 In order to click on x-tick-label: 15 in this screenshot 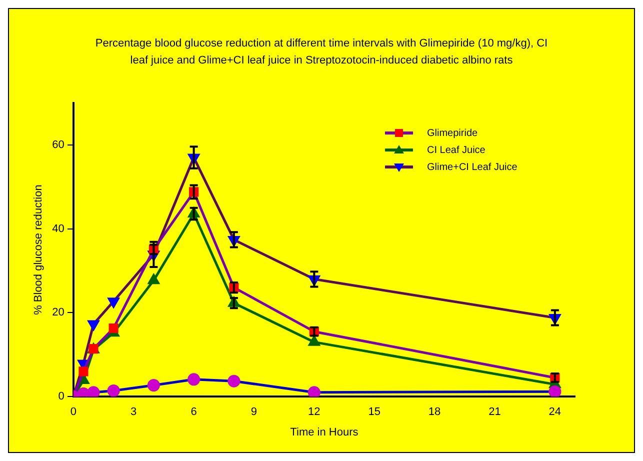, I will do `click(374, 412)`.